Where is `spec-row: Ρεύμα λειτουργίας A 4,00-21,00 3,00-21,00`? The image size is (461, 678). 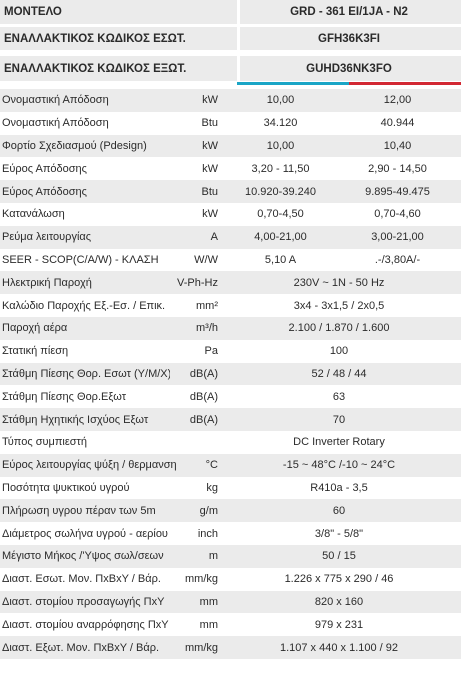 spec-row: Ρεύμα λειτουργίας A 4,00-21,00 3,00-21,00 is located at coordinates (230, 237).